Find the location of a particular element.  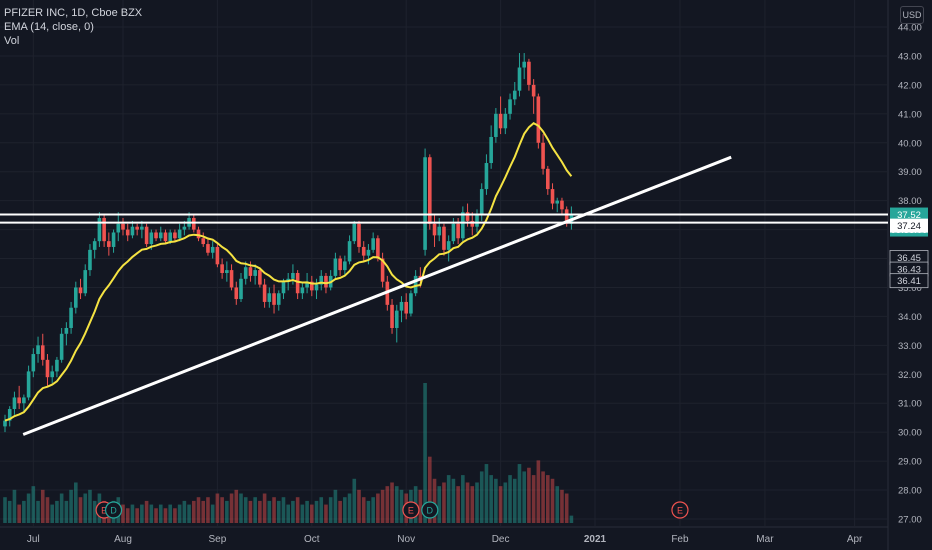

price-label: 36.41 is located at coordinates (909, 281).